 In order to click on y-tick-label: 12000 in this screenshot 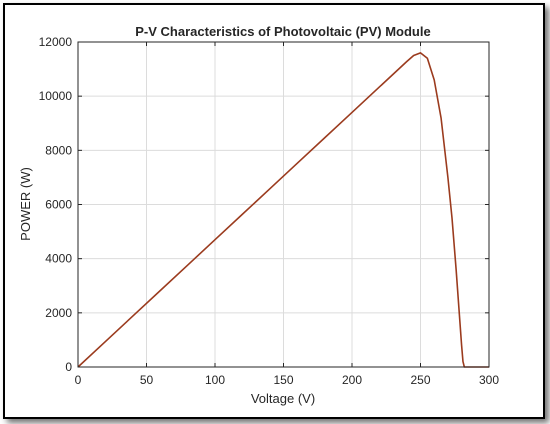, I will do `click(56, 42)`.